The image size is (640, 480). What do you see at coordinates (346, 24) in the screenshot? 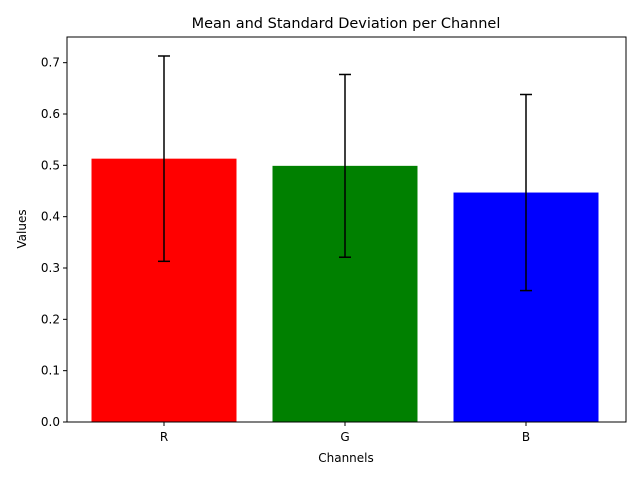
I see `chart-title: Mean and Standard Deviation per Channel` at bounding box center [346, 24].